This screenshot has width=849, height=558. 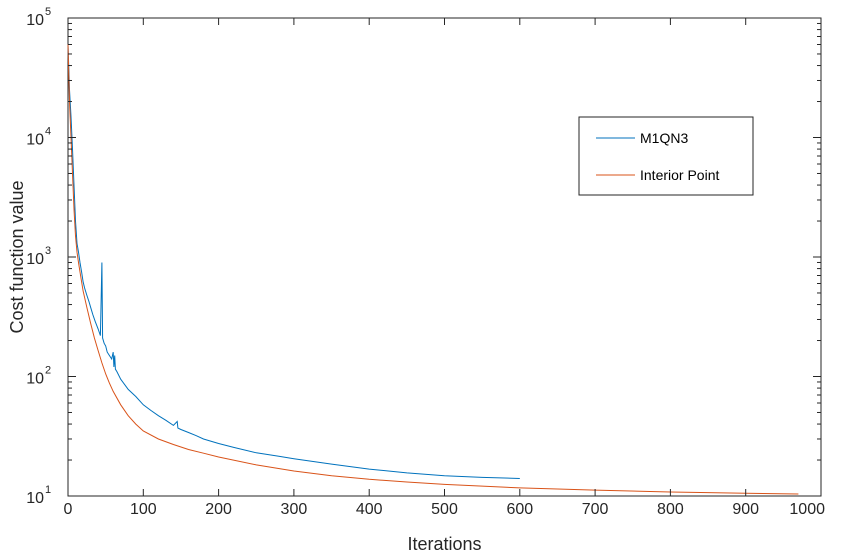 I want to click on y-tick-label-exp: 3, so click(x=48, y=251).